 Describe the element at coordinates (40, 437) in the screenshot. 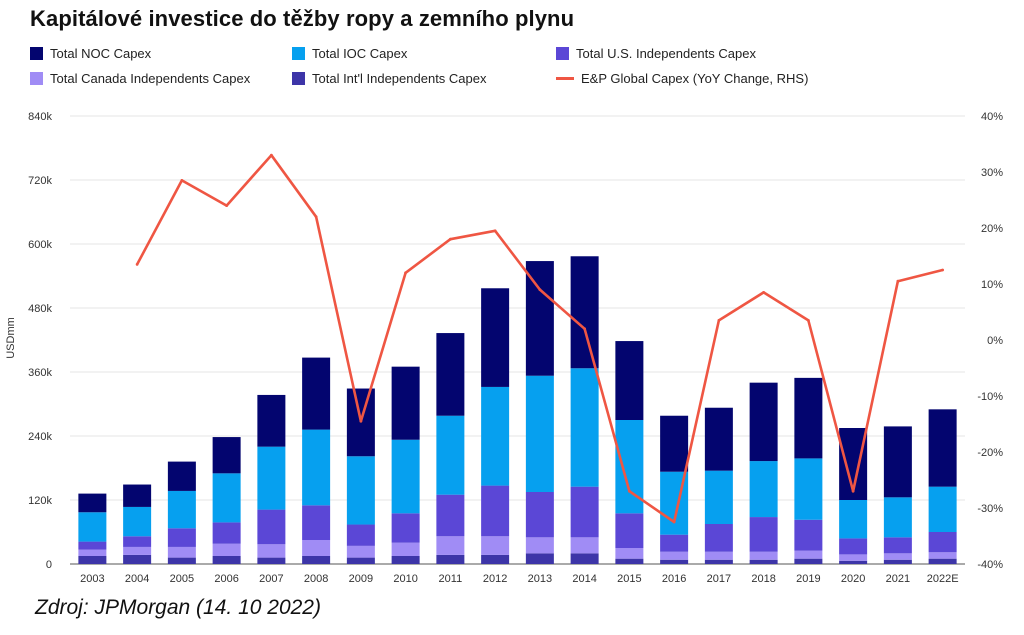

I see `y-tick-label: 240k` at that location.